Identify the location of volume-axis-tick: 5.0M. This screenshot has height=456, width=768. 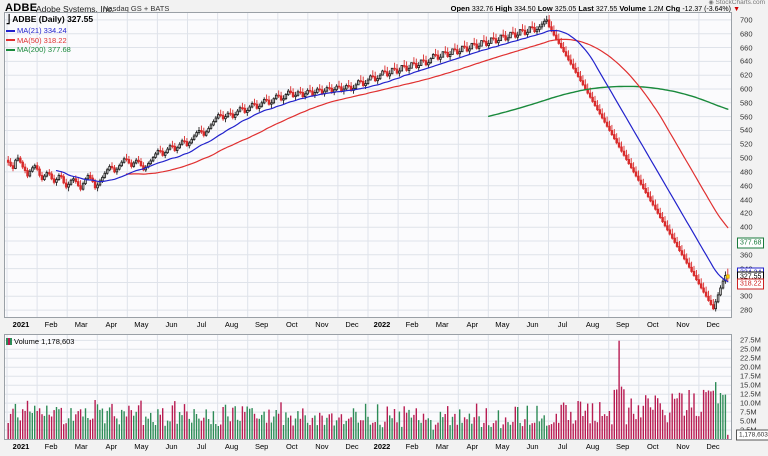
(748, 421).